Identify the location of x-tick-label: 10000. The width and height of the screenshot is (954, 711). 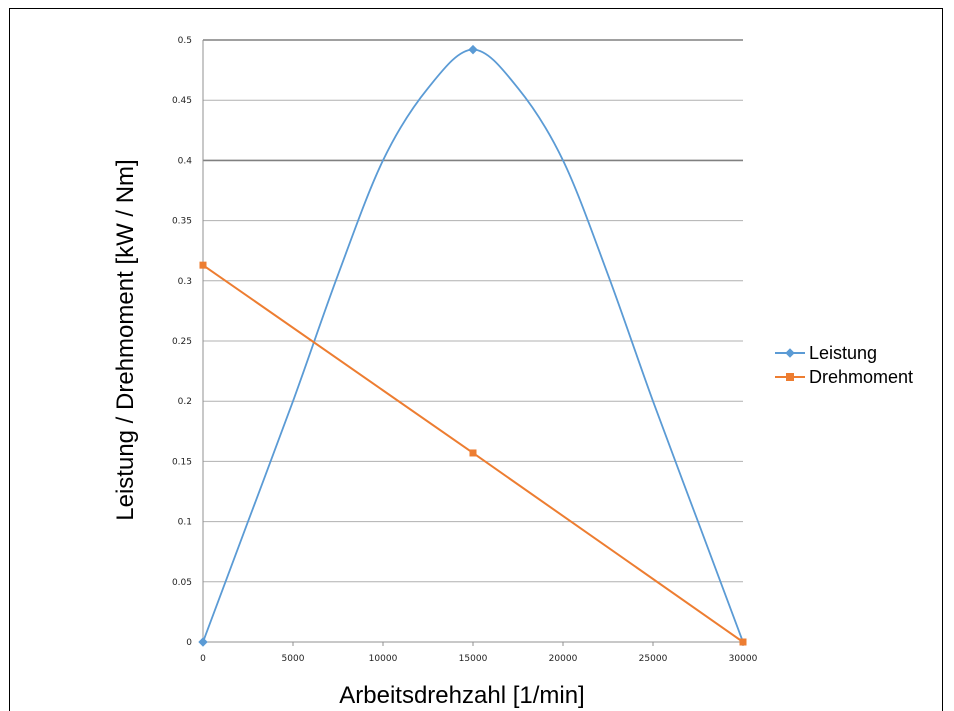
(383, 659).